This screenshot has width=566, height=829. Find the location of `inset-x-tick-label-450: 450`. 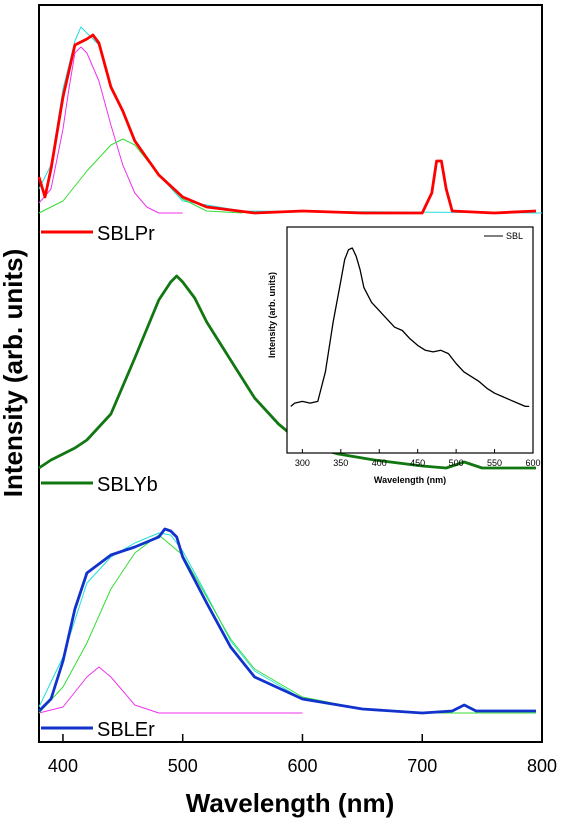

inset-x-tick-label-450: 450 is located at coordinates (417, 463).